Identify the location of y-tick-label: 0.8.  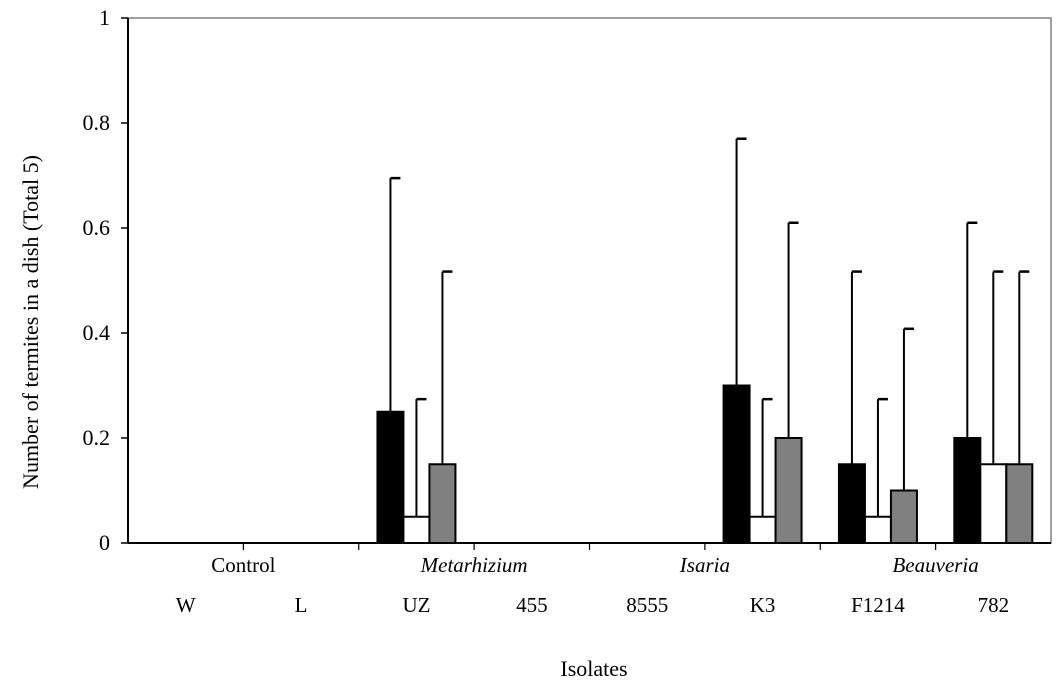
(97, 122).